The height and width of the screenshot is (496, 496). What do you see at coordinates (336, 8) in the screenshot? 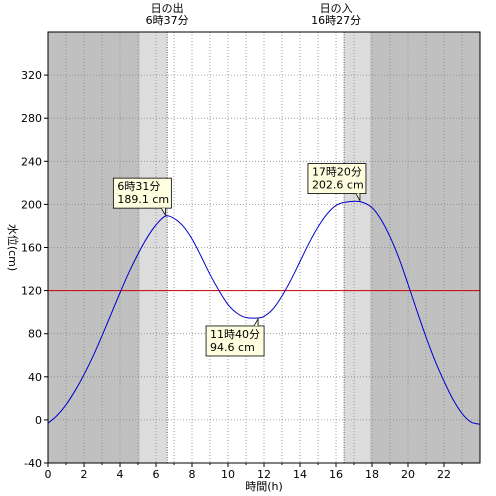
I see `sunset-label: 日の入` at bounding box center [336, 8].